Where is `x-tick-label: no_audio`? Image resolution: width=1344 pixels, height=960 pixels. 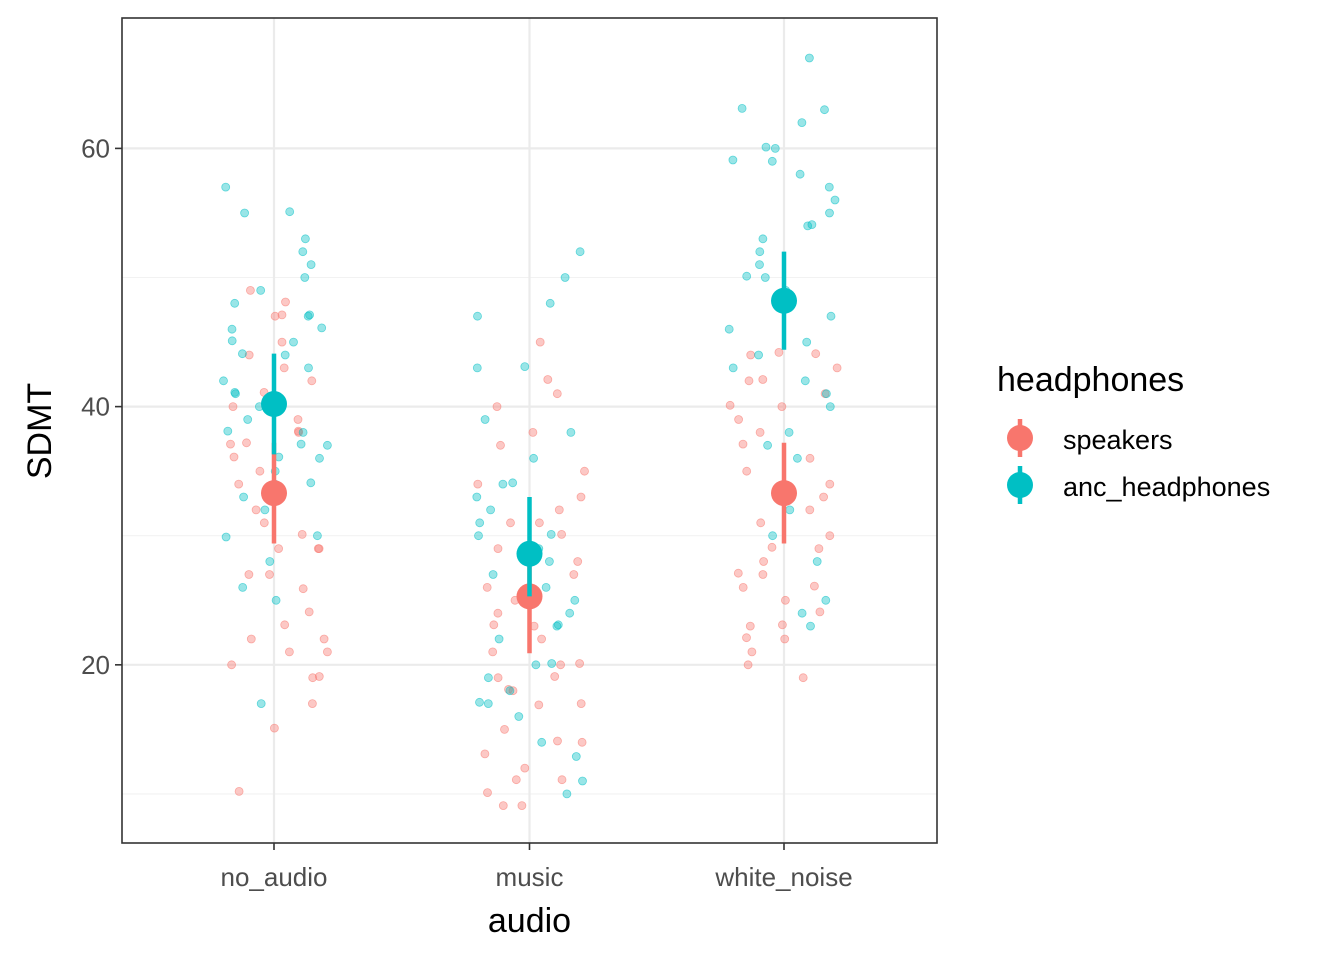 x-tick-label: no_audio is located at coordinates (274, 877).